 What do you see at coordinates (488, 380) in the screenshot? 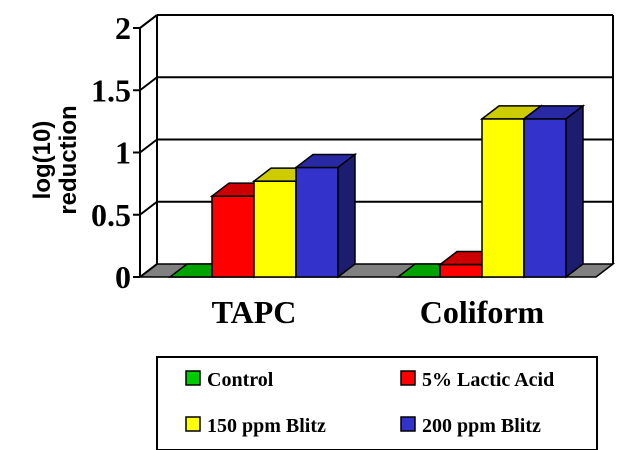
I see `legend-label: 5% Lactic Acid` at bounding box center [488, 380].